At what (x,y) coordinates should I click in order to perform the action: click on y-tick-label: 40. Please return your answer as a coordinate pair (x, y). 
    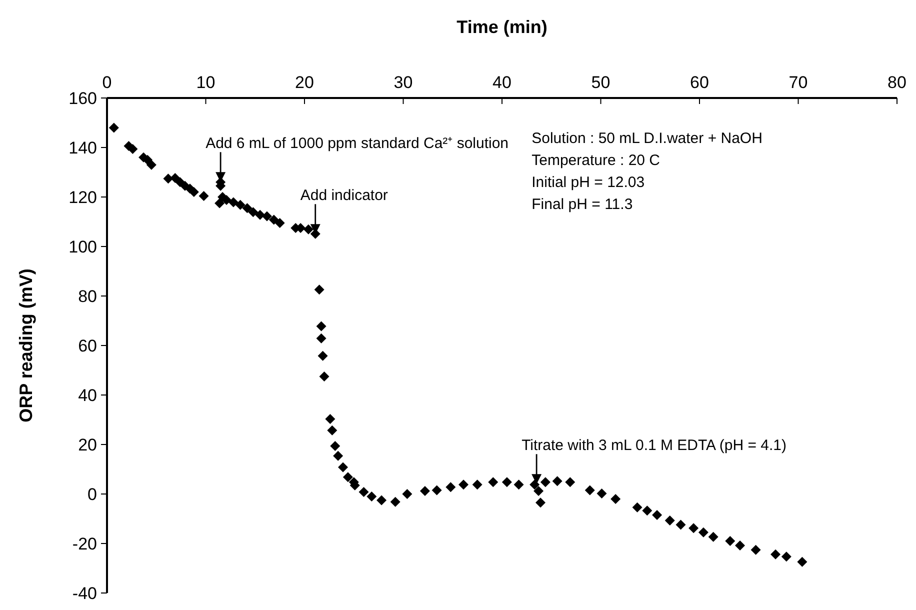
    Looking at the image, I should click on (87, 395).